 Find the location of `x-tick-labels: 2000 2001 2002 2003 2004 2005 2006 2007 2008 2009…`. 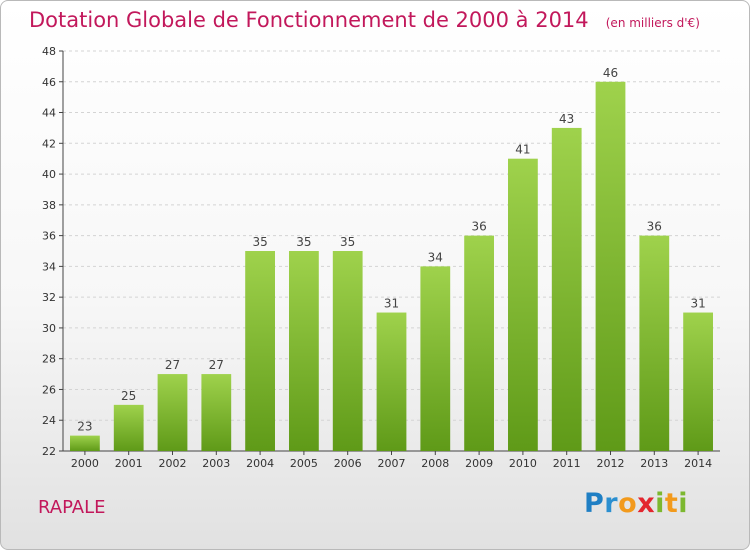

x-tick-labels: 2000 2001 2002 2003 2004 2005 2006 2007 2008 2009… is located at coordinates (391, 463).